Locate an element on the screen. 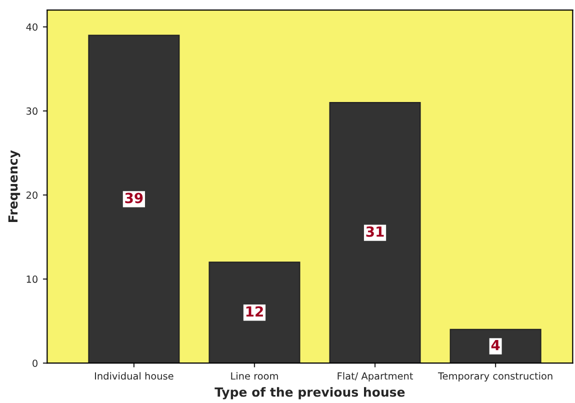  data-label: 12 is located at coordinates (254, 311).